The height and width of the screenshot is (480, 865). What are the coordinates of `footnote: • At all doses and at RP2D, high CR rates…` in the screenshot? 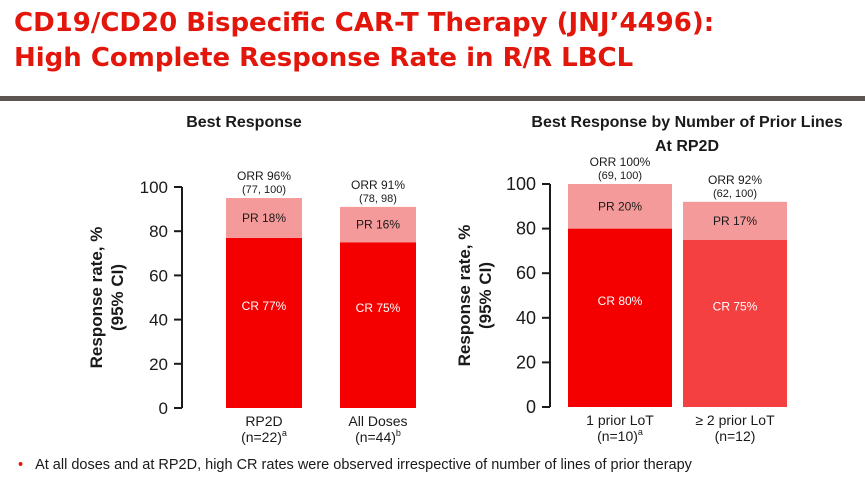 It's located at (355, 465).